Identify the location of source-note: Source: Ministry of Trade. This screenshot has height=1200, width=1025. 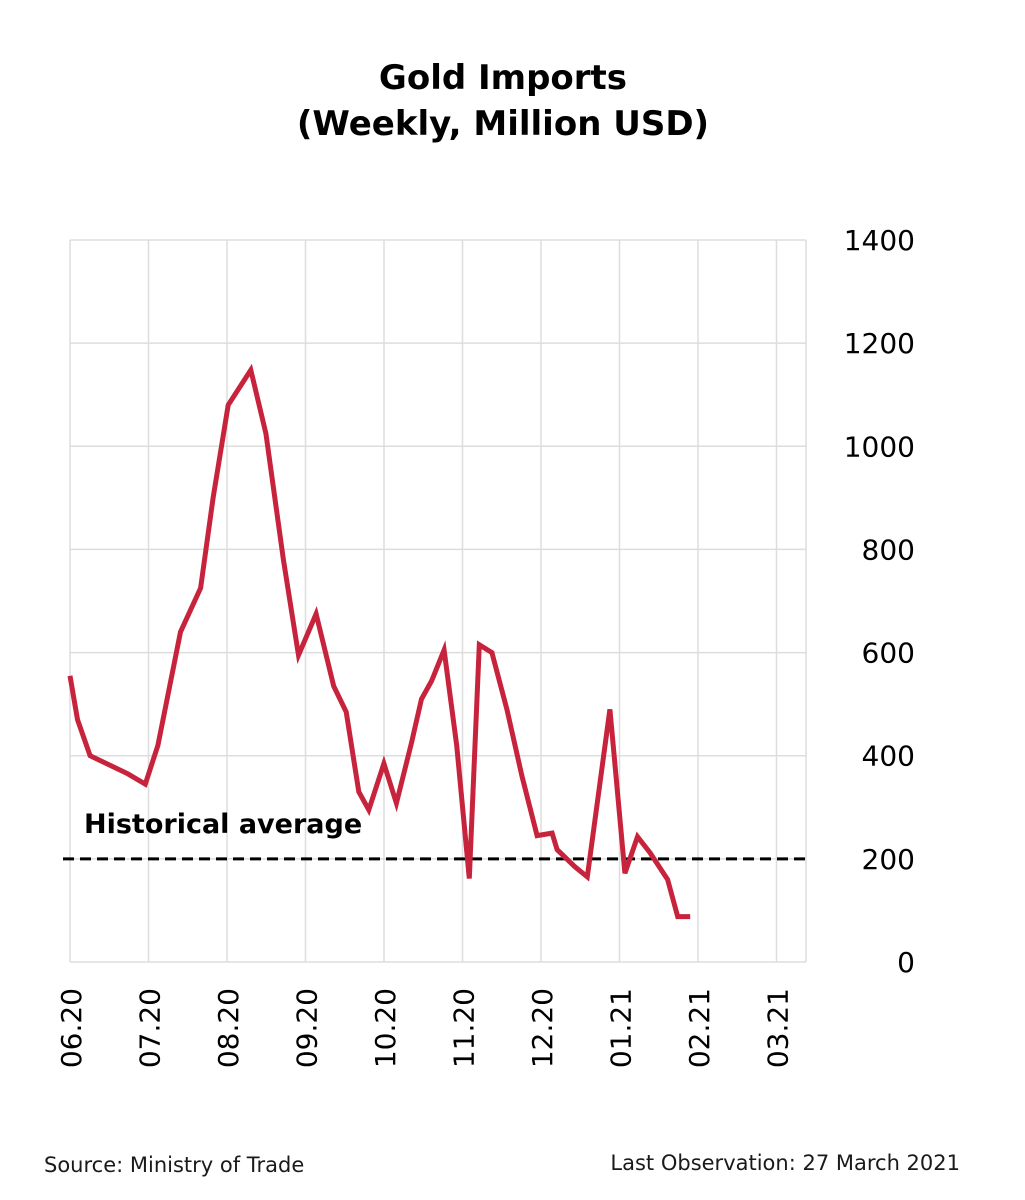
(174, 1165).